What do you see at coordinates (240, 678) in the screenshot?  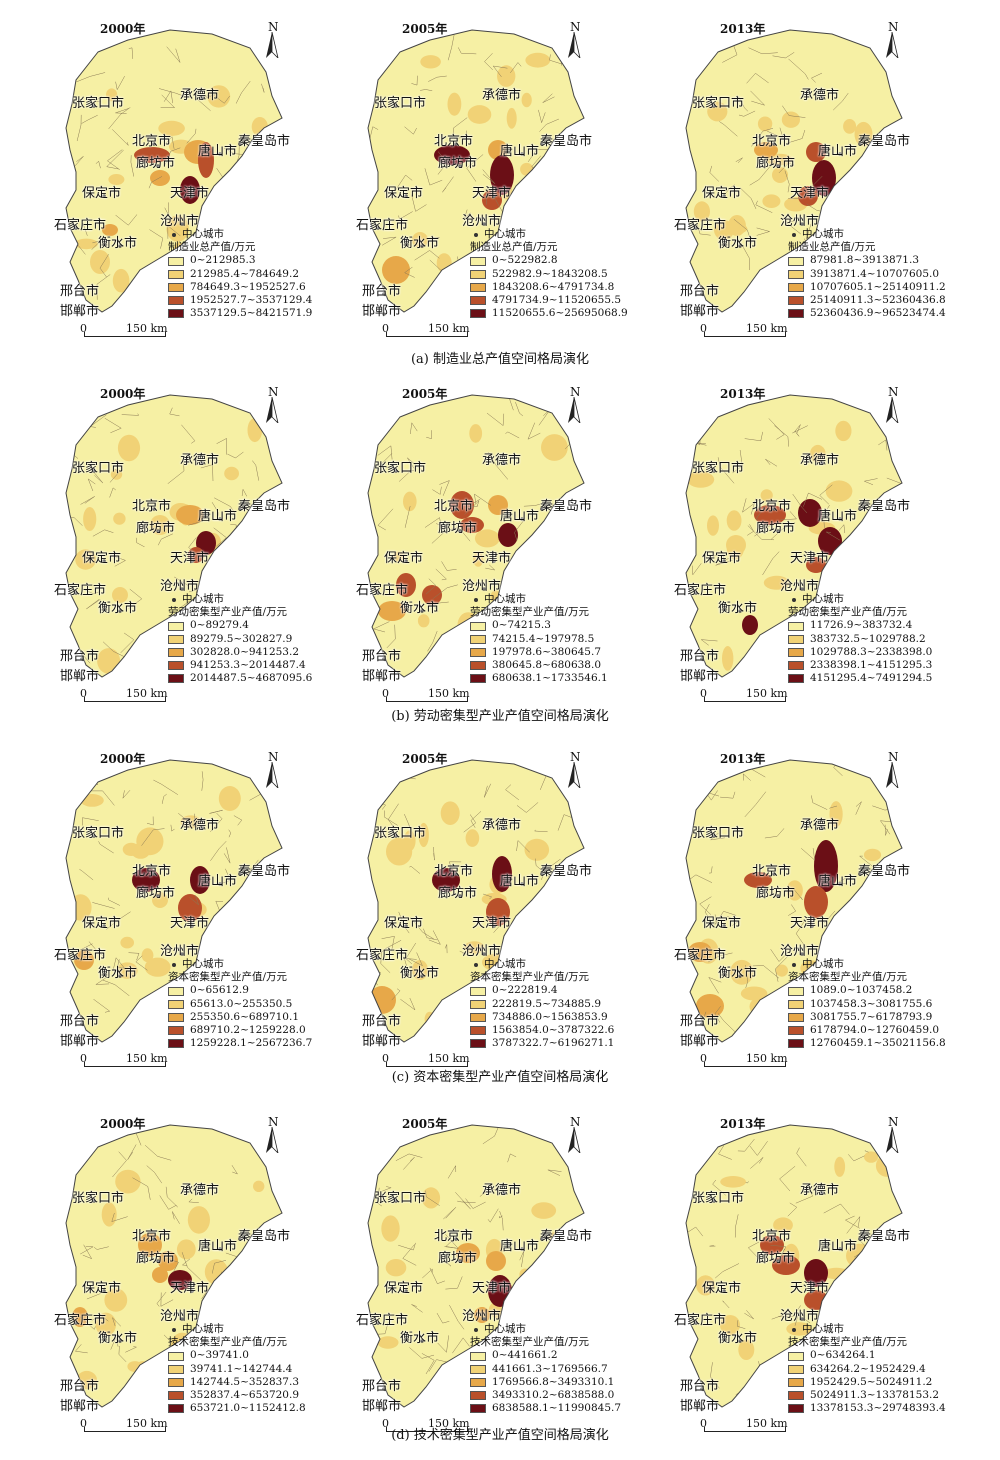 I see `legend-item: 2014487.5~4687095.6` at bounding box center [240, 678].